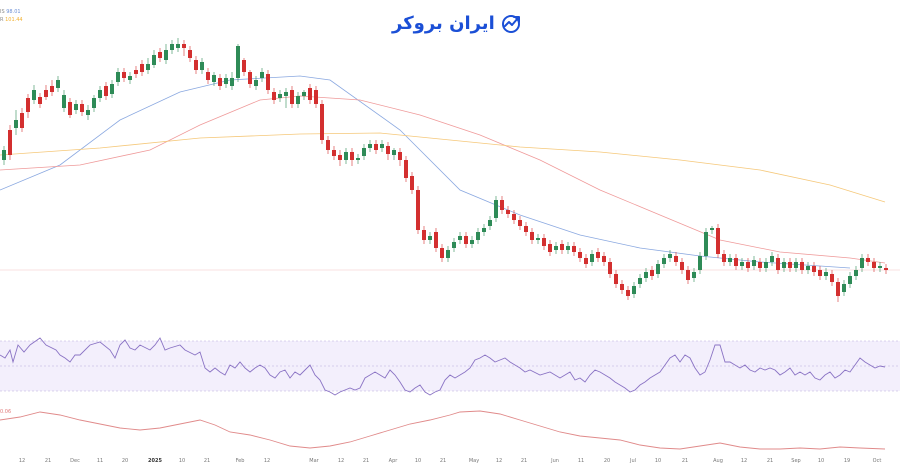 This screenshot has height=471, width=900. I want to click on legend-value-2: 101.44, so click(14, 20).